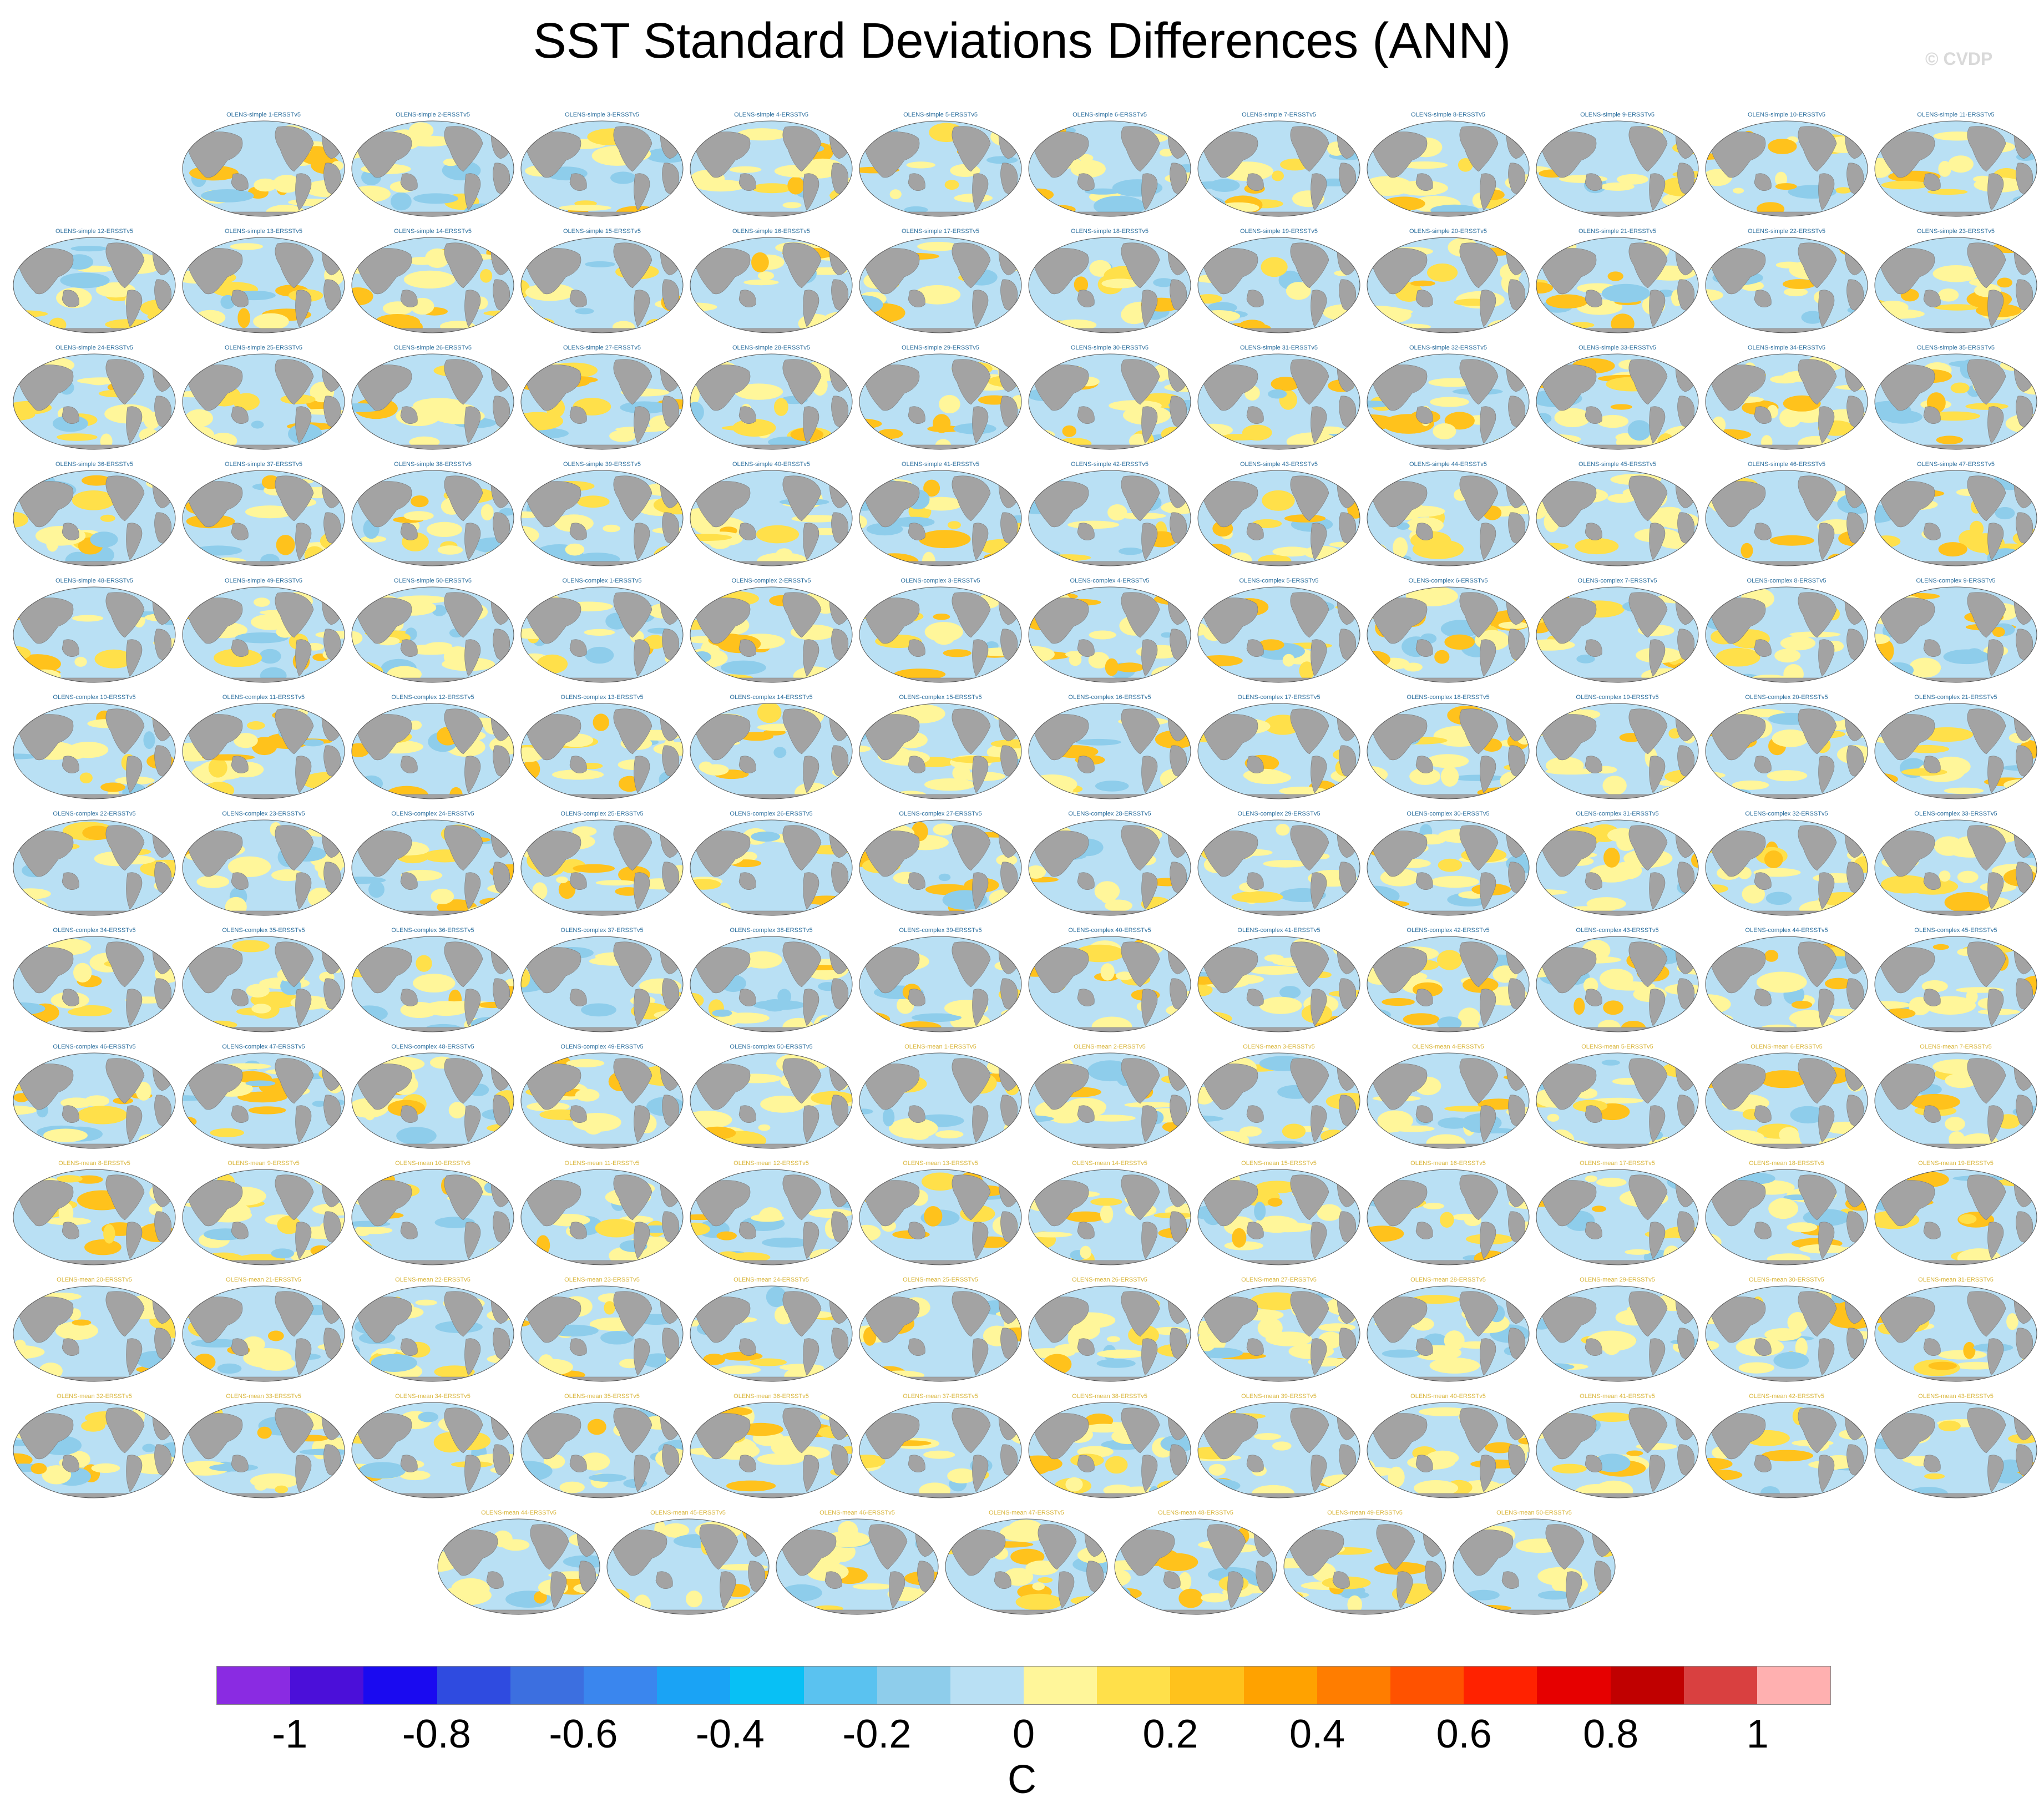  Describe the element at coordinates (94, 231) in the screenshot. I see `panel-title: OLENS-simple 12-ERSSTv5` at that location.